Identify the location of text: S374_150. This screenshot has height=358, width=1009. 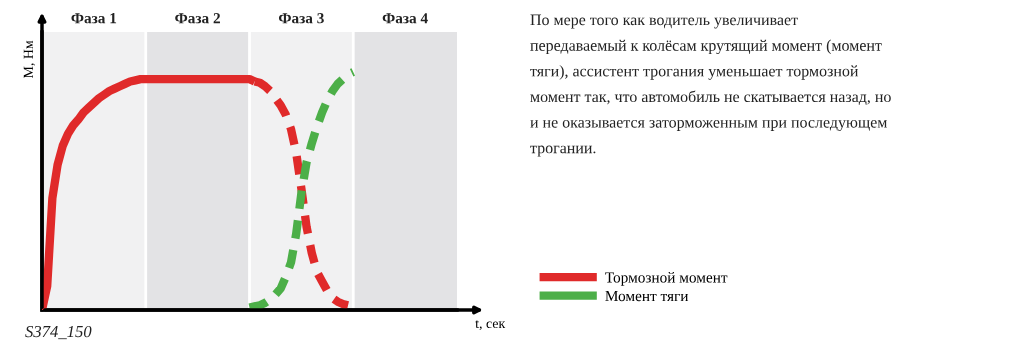
(58, 332).